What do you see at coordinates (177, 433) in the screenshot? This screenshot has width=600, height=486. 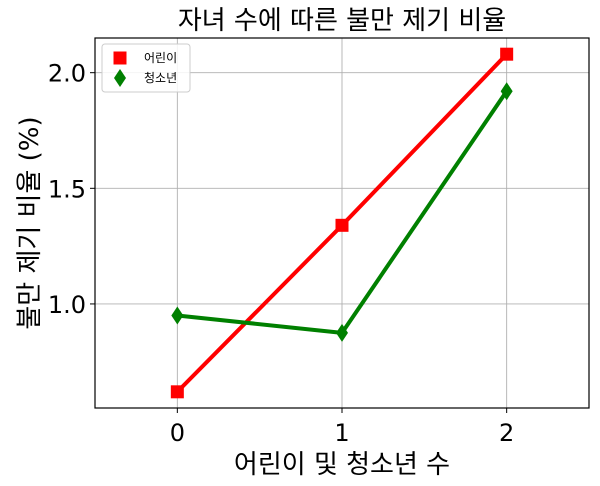 I see `x-tick-label: 0` at bounding box center [177, 433].